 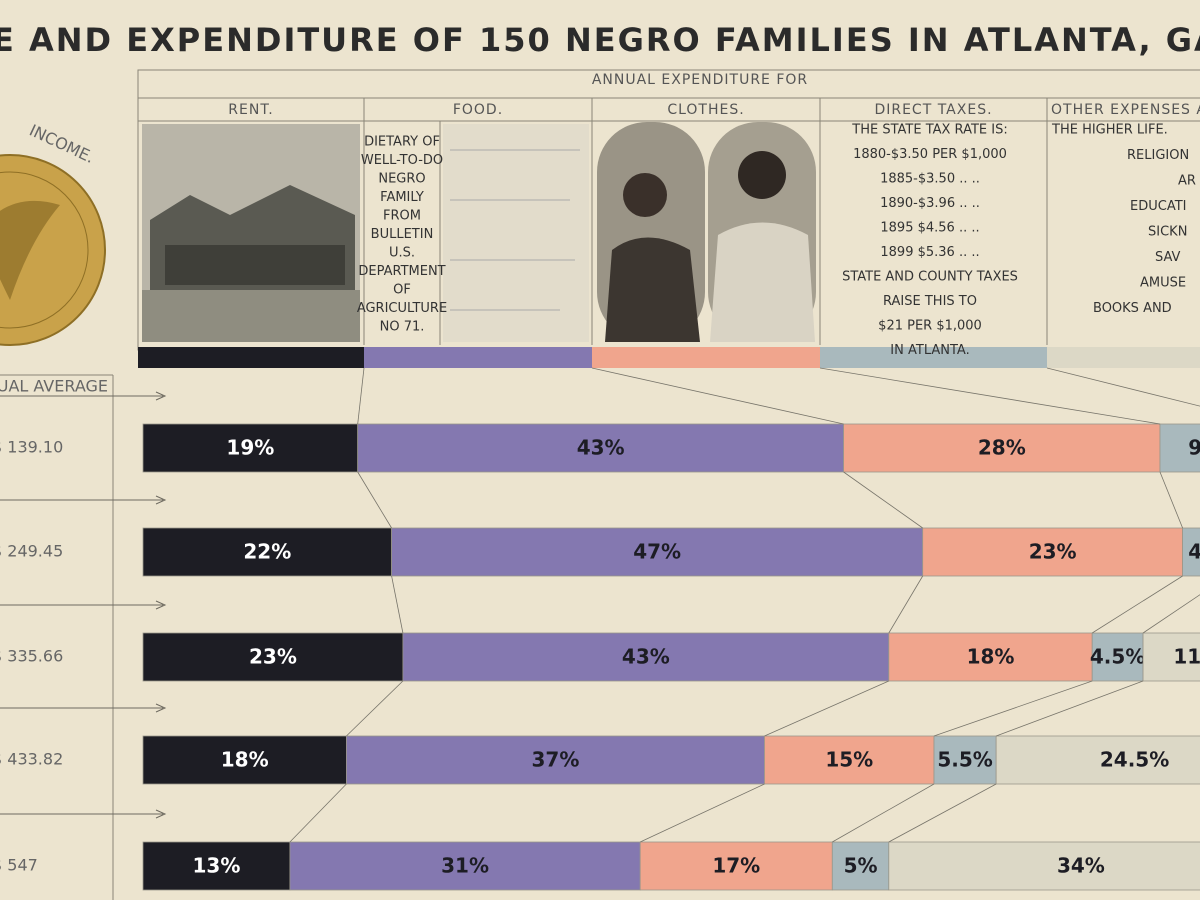 I want to click on other-panel-text: AMUSE, so click(x=1163, y=283).